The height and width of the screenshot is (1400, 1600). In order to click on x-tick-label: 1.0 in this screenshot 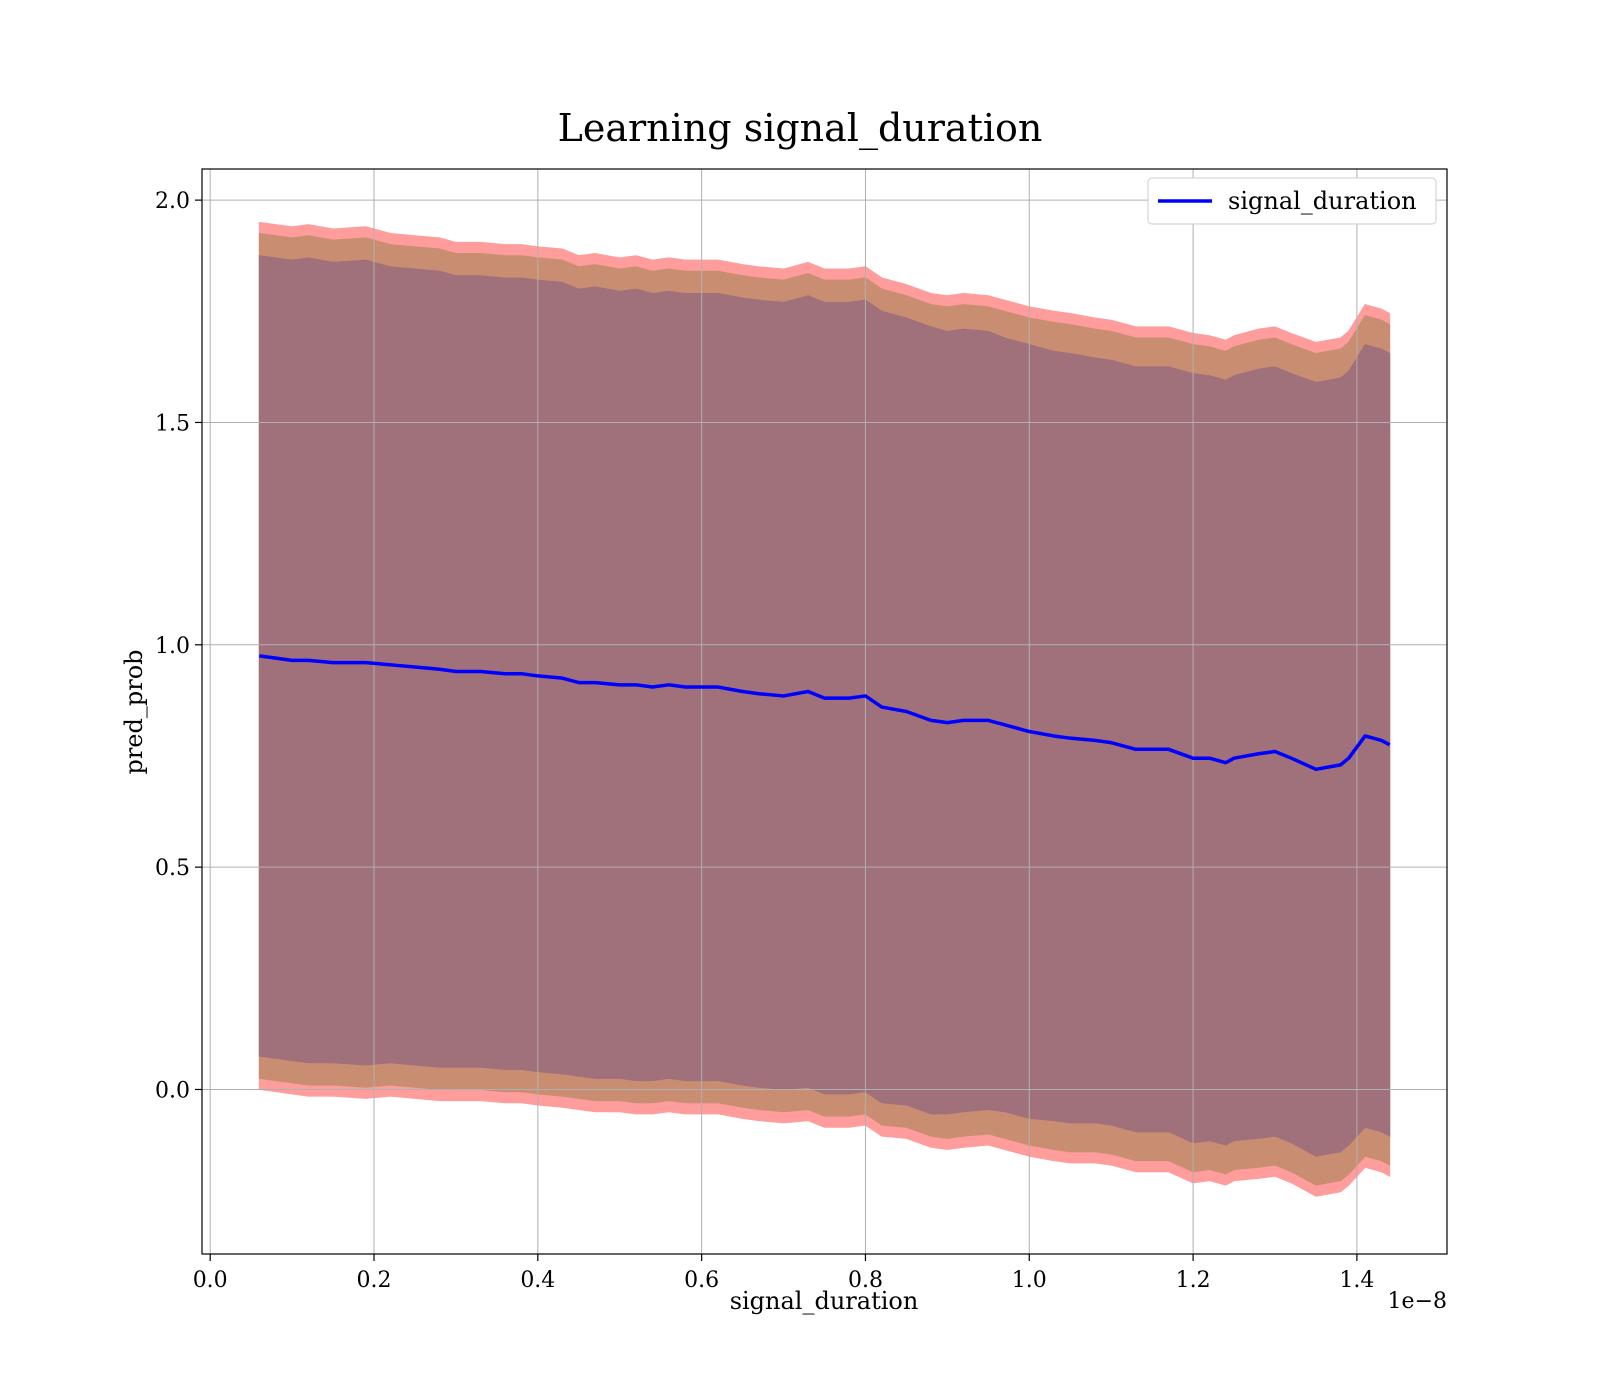, I will do `click(1029, 1280)`.